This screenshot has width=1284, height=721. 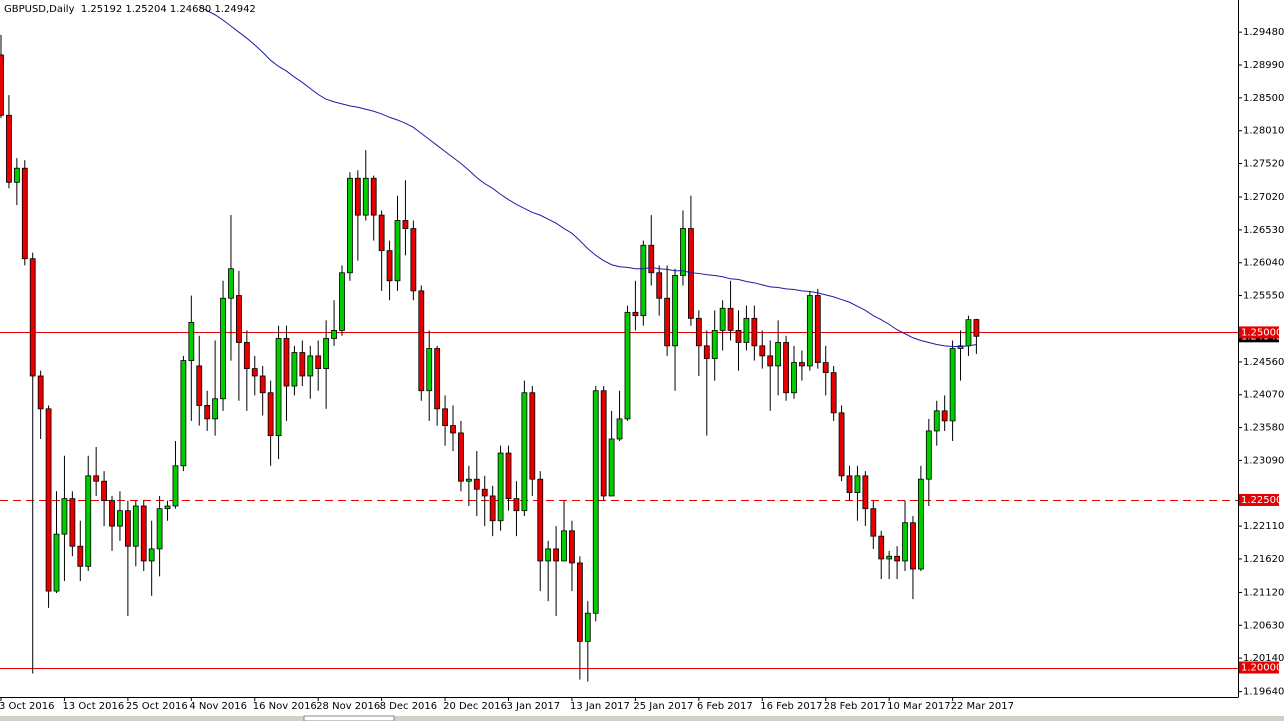 I want to click on x-tick-label: 25 Oct 2016, so click(x=157, y=706).